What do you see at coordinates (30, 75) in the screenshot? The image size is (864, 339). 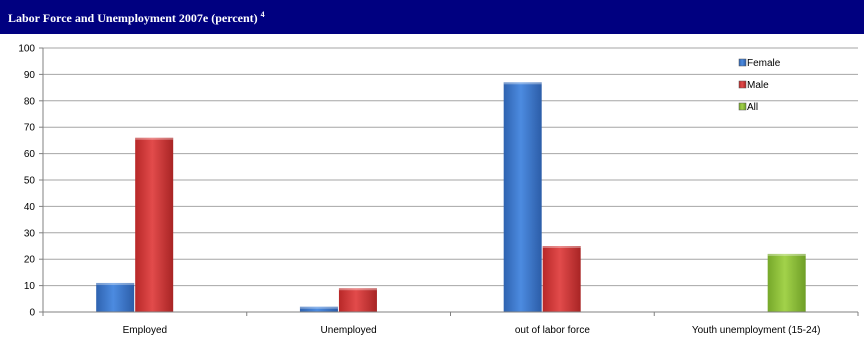 I see `y-tick-label: 90` at bounding box center [30, 75].